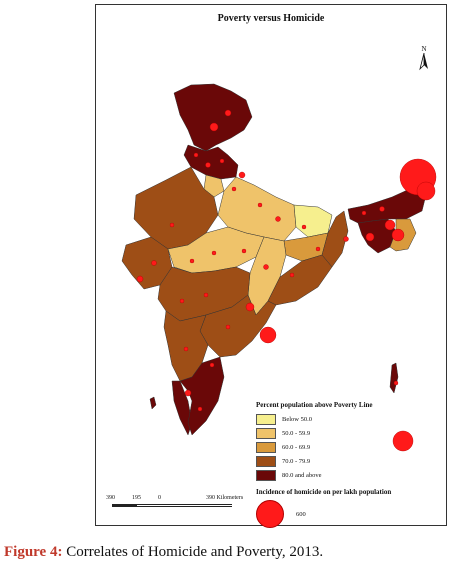 This screenshot has width=456, height=572. Describe the element at coordinates (348, 419) in the screenshot. I see `legend-item: Below 50.0` at that location.